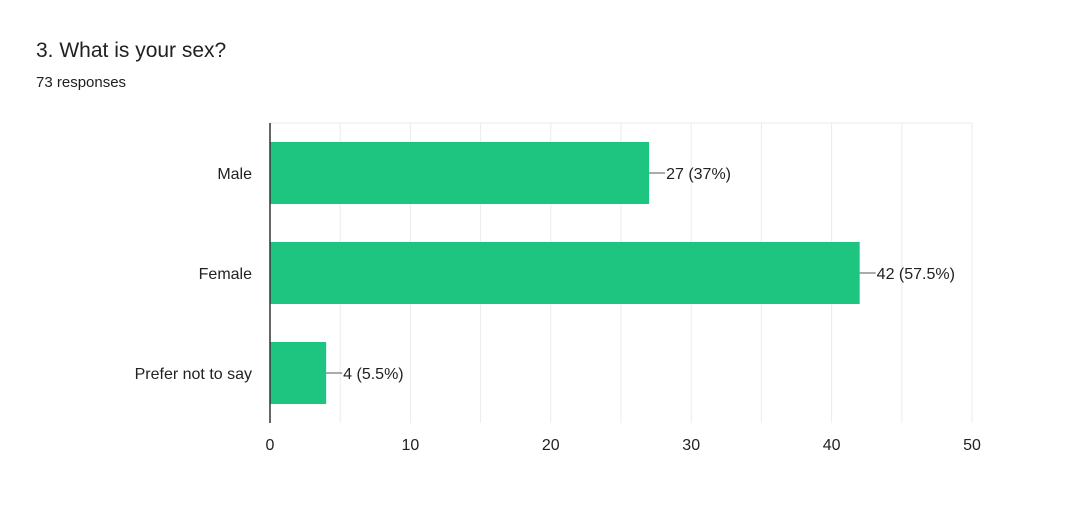  Describe the element at coordinates (972, 445) in the screenshot. I see `x-tick-label: 50` at that location.